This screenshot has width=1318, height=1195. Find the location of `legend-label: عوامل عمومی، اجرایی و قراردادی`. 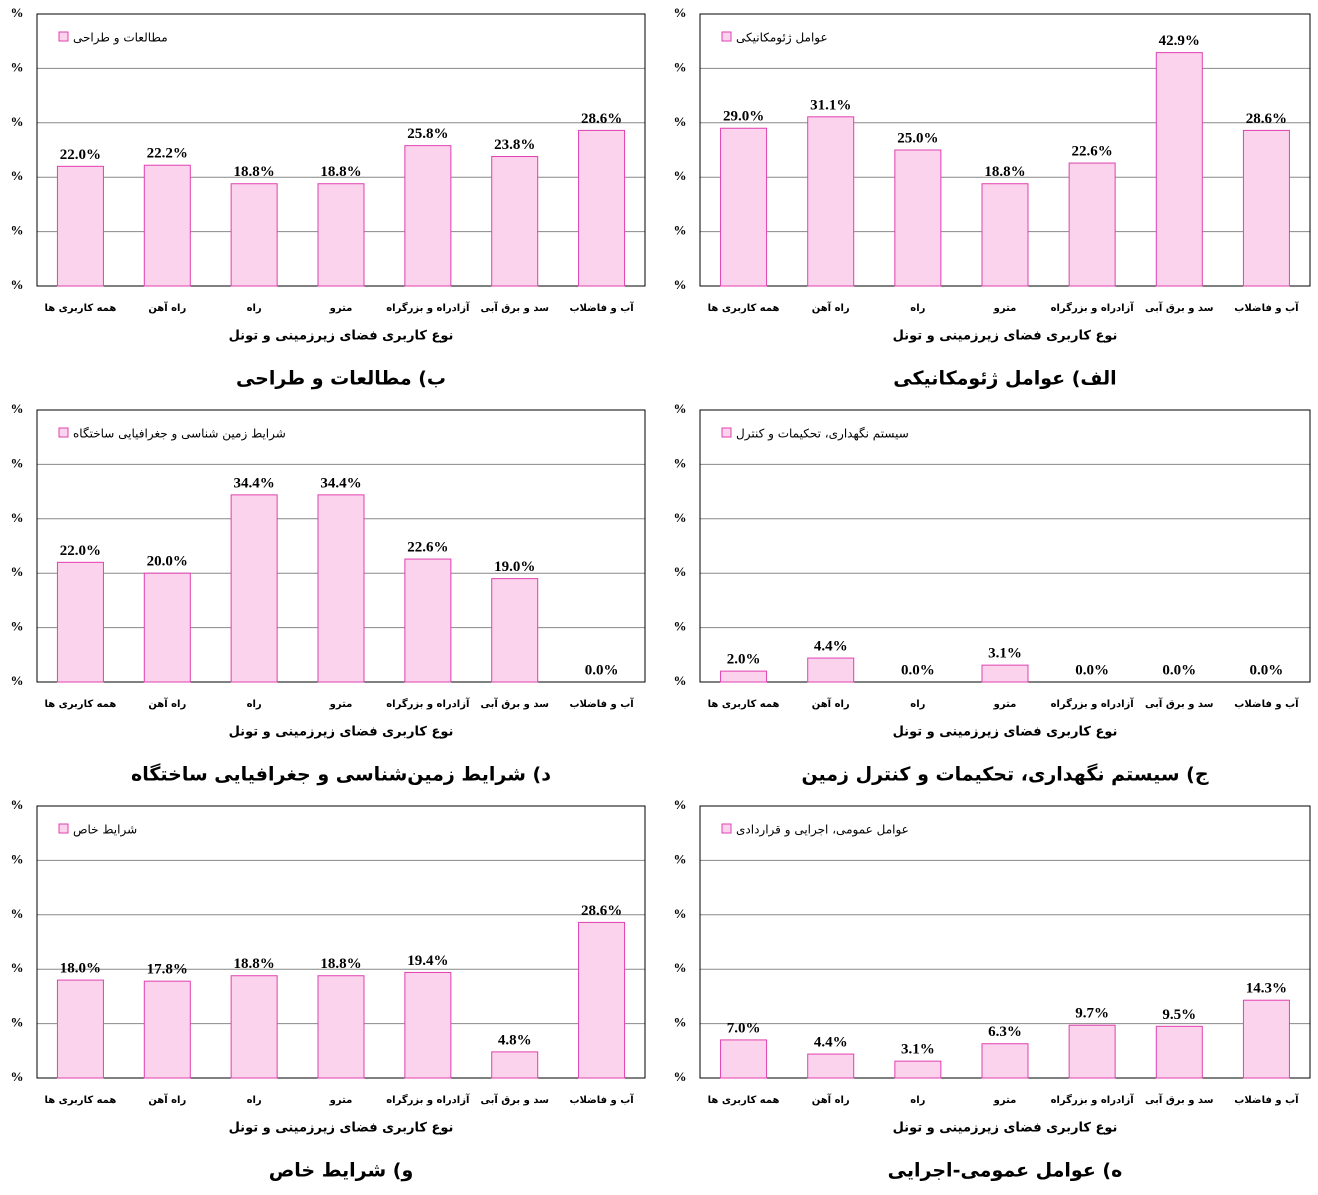

legend-label: عوامل عمومی، اجرایی و قراردادی is located at coordinates (822, 830).